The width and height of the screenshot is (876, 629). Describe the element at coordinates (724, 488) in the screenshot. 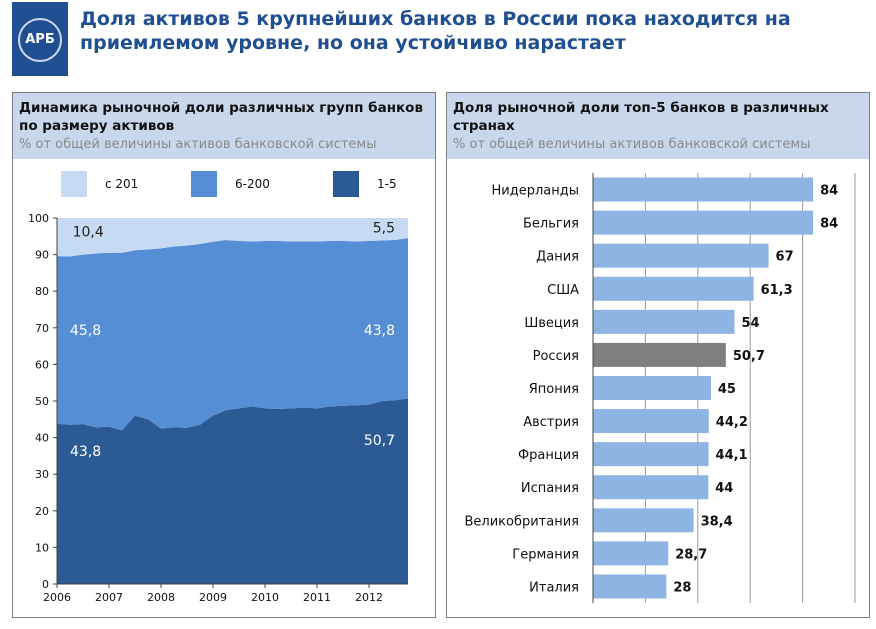

I see `bar-value-label: 44` at that location.